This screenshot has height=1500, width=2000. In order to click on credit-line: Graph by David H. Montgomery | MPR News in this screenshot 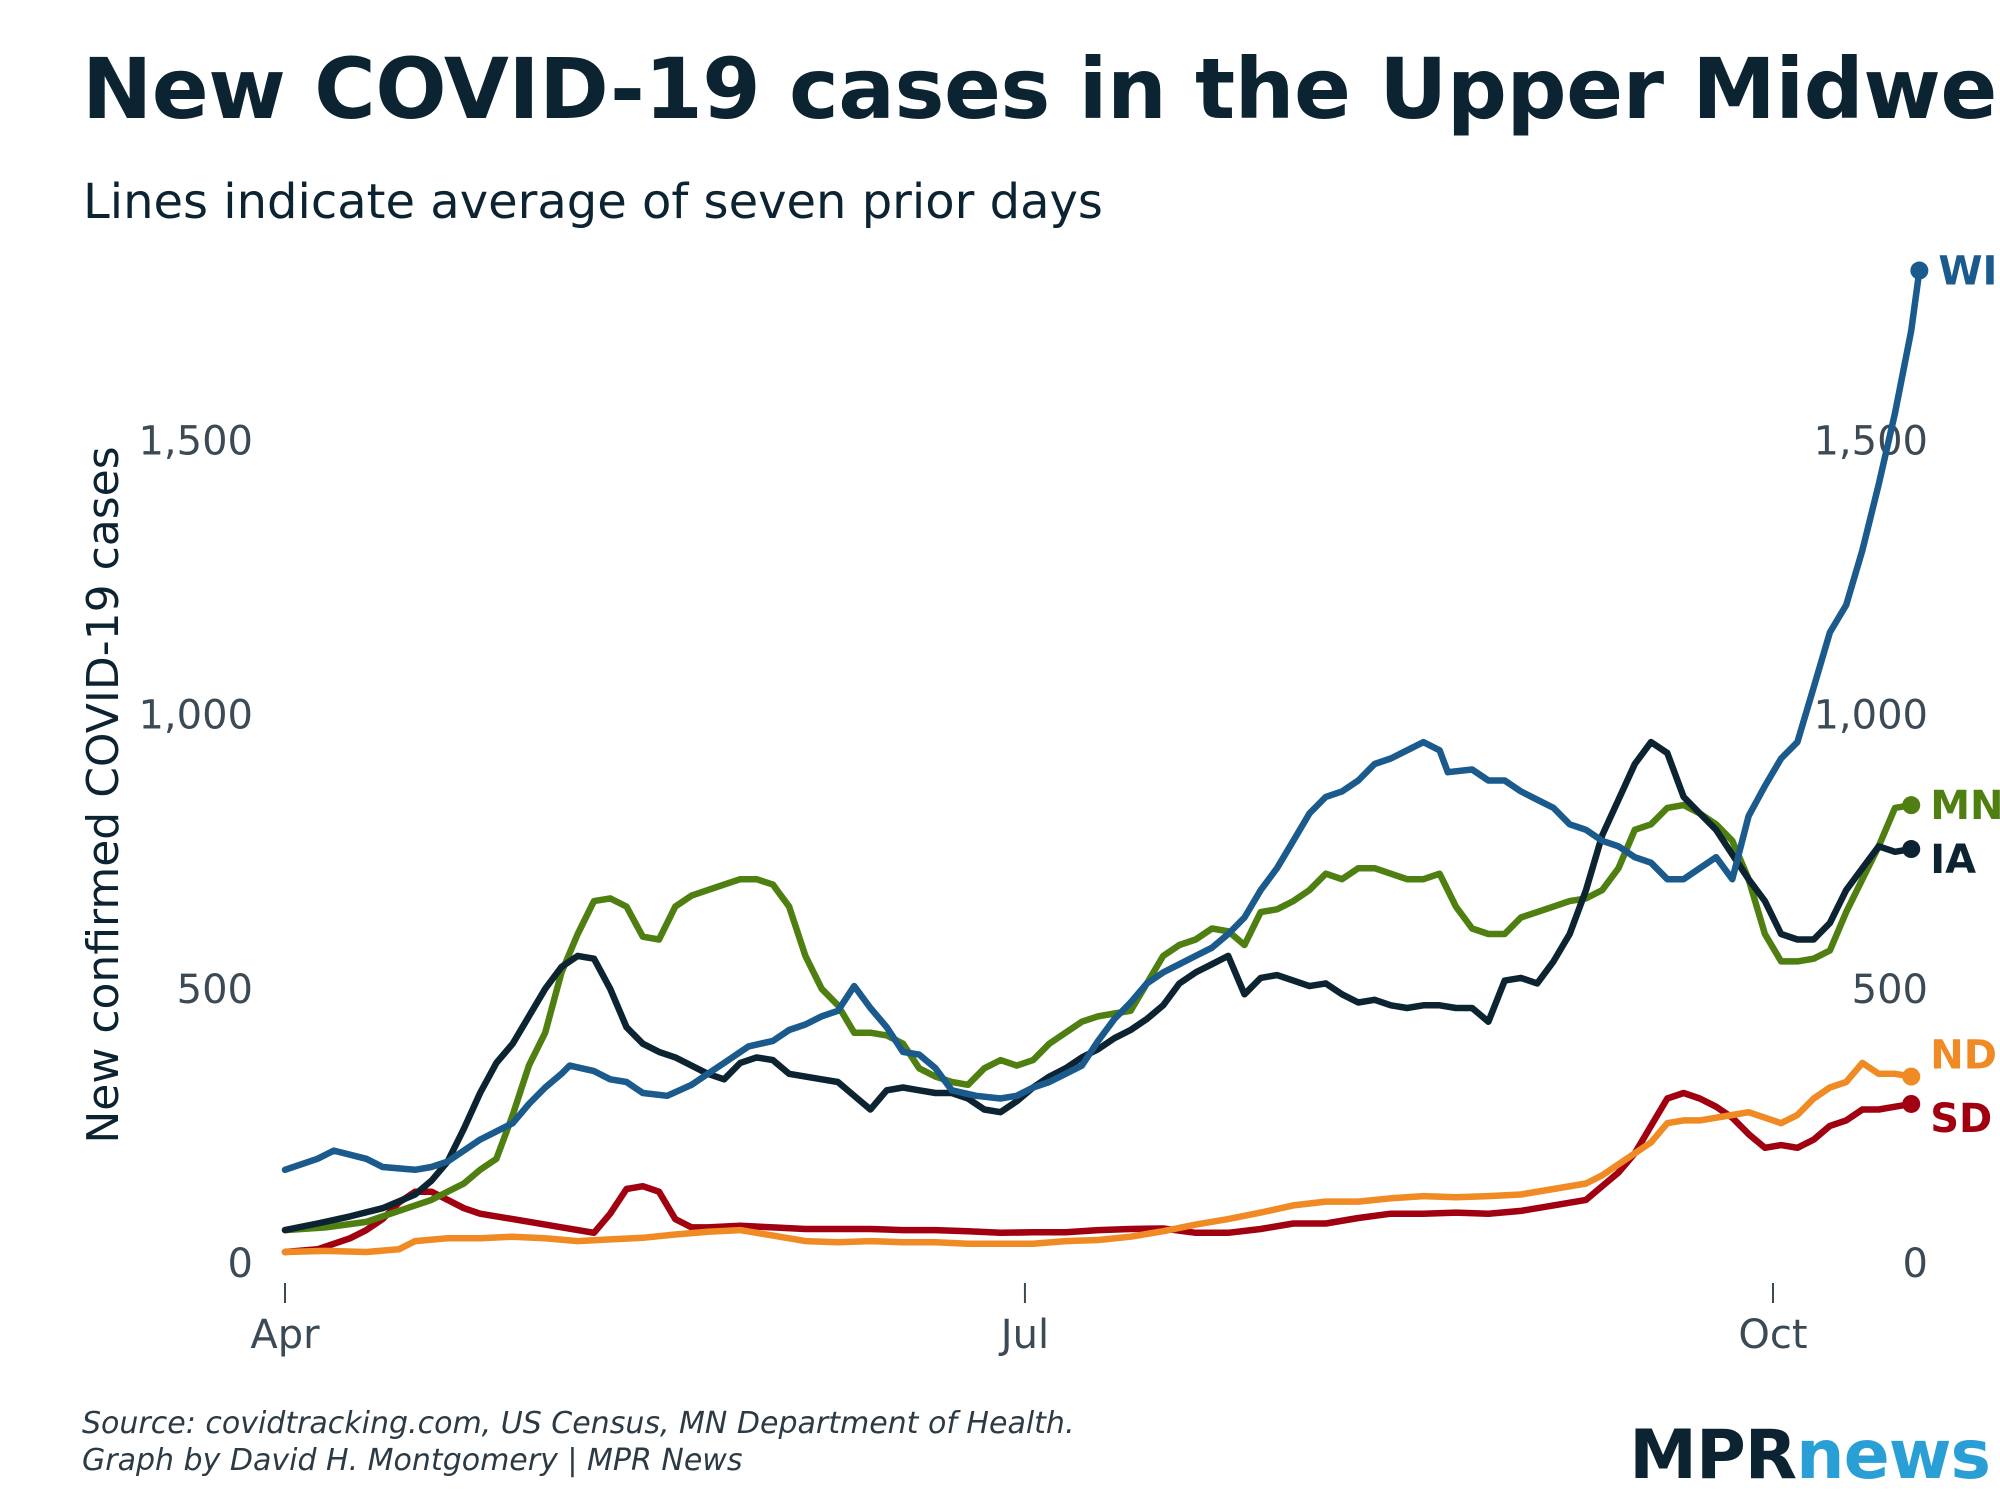, I will do `click(412, 1460)`.